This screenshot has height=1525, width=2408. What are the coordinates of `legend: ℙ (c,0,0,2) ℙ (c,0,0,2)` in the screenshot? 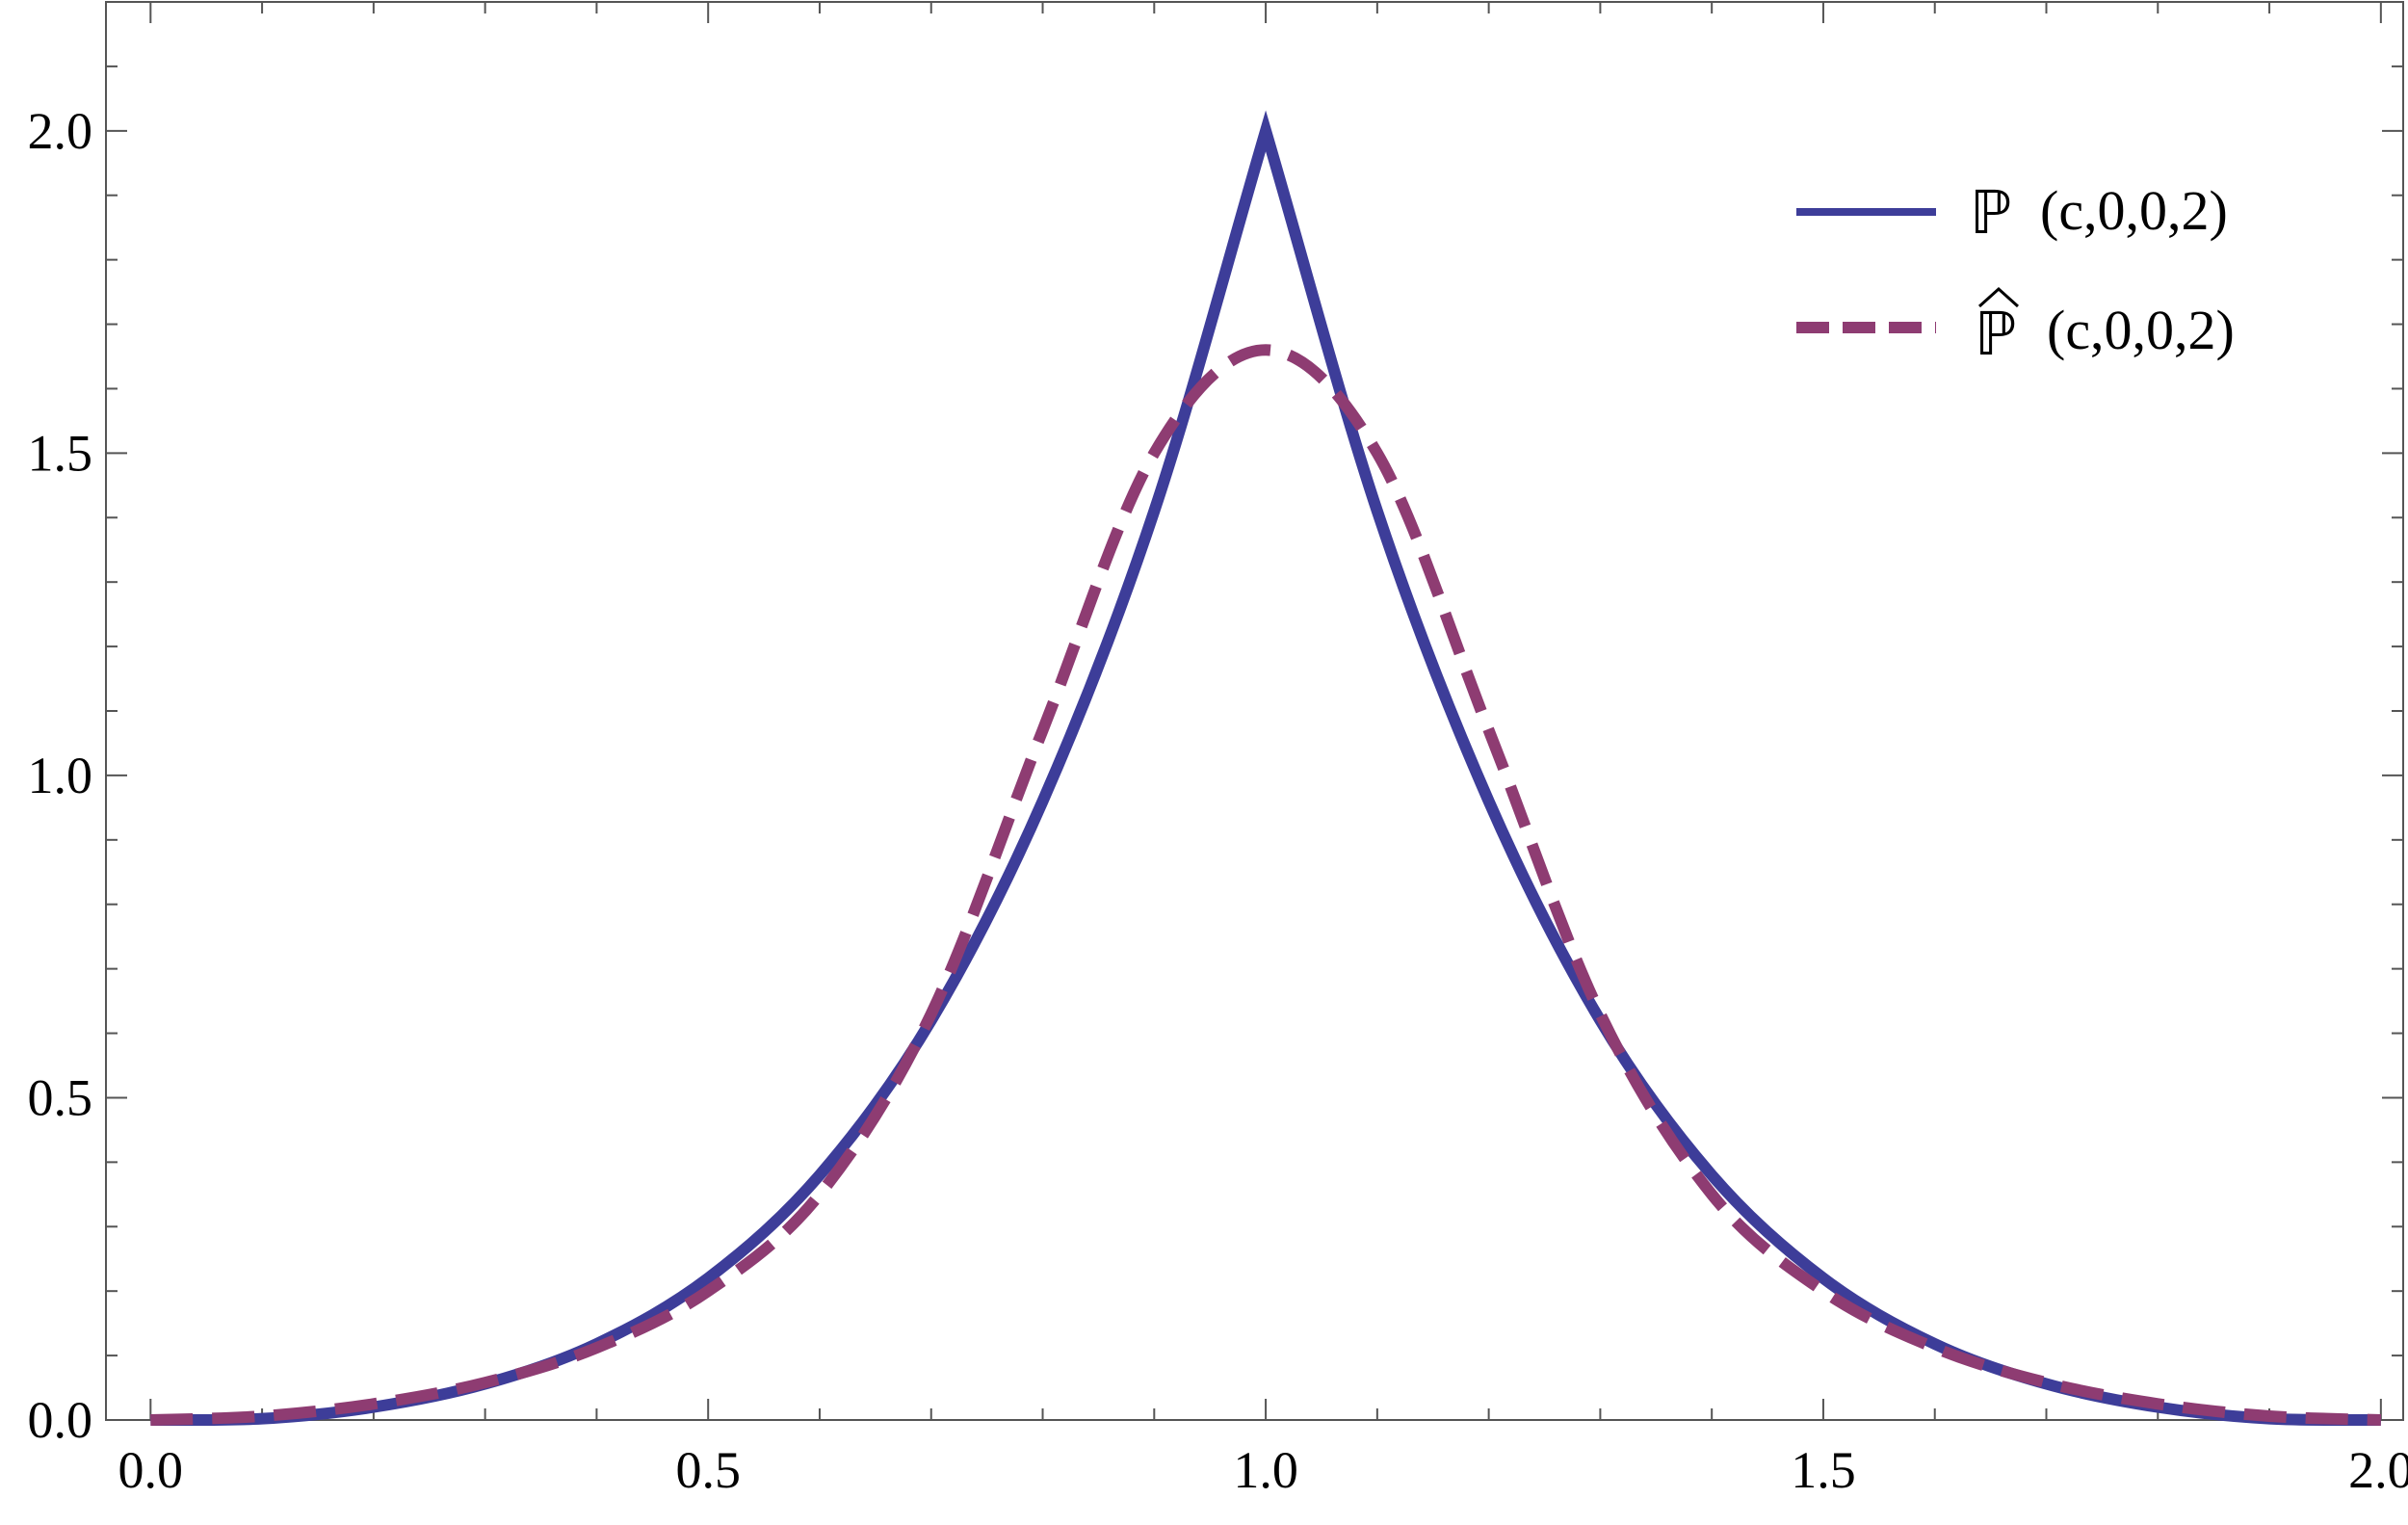 It's located at (2015, 273).